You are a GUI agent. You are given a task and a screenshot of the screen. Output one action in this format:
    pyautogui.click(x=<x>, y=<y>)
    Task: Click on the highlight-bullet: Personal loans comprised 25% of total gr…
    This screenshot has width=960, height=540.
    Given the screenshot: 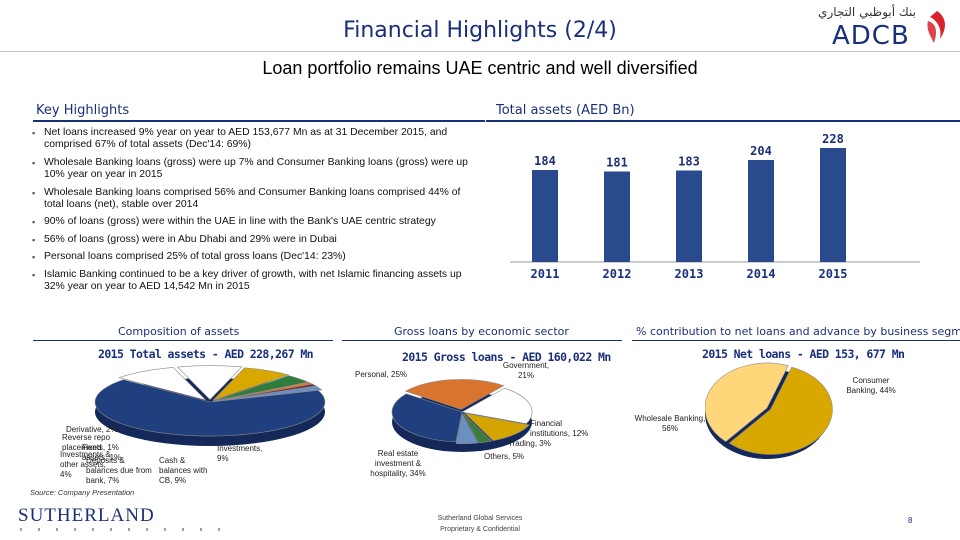 What is the action you would take?
    pyautogui.click(x=252, y=257)
    